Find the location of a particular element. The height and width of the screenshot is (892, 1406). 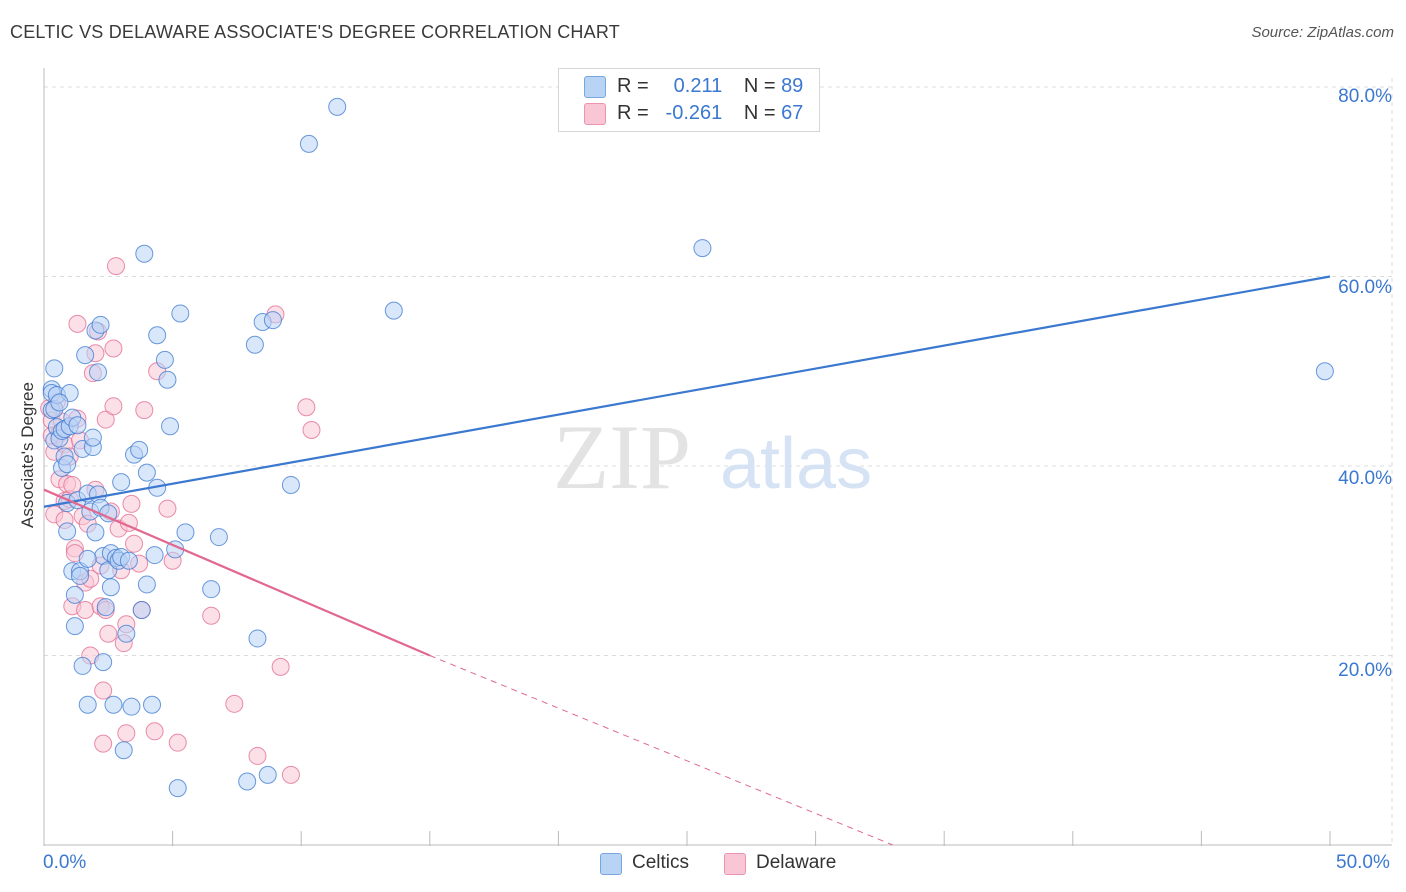

celtics-swatch-icon is located at coordinates (595, 87).